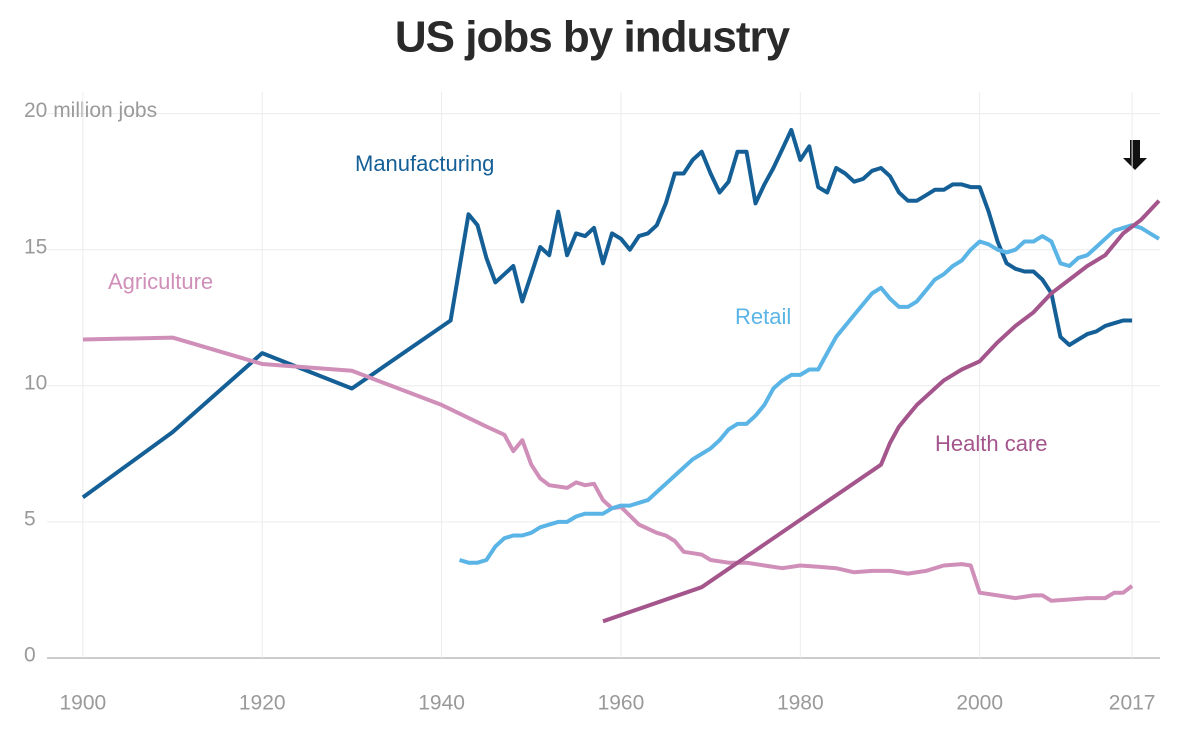 The height and width of the screenshot is (740, 1200). What do you see at coordinates (441, 703) in the screenshot?
I see `x-tick-label: 1940` at bounding box center [441, 703].